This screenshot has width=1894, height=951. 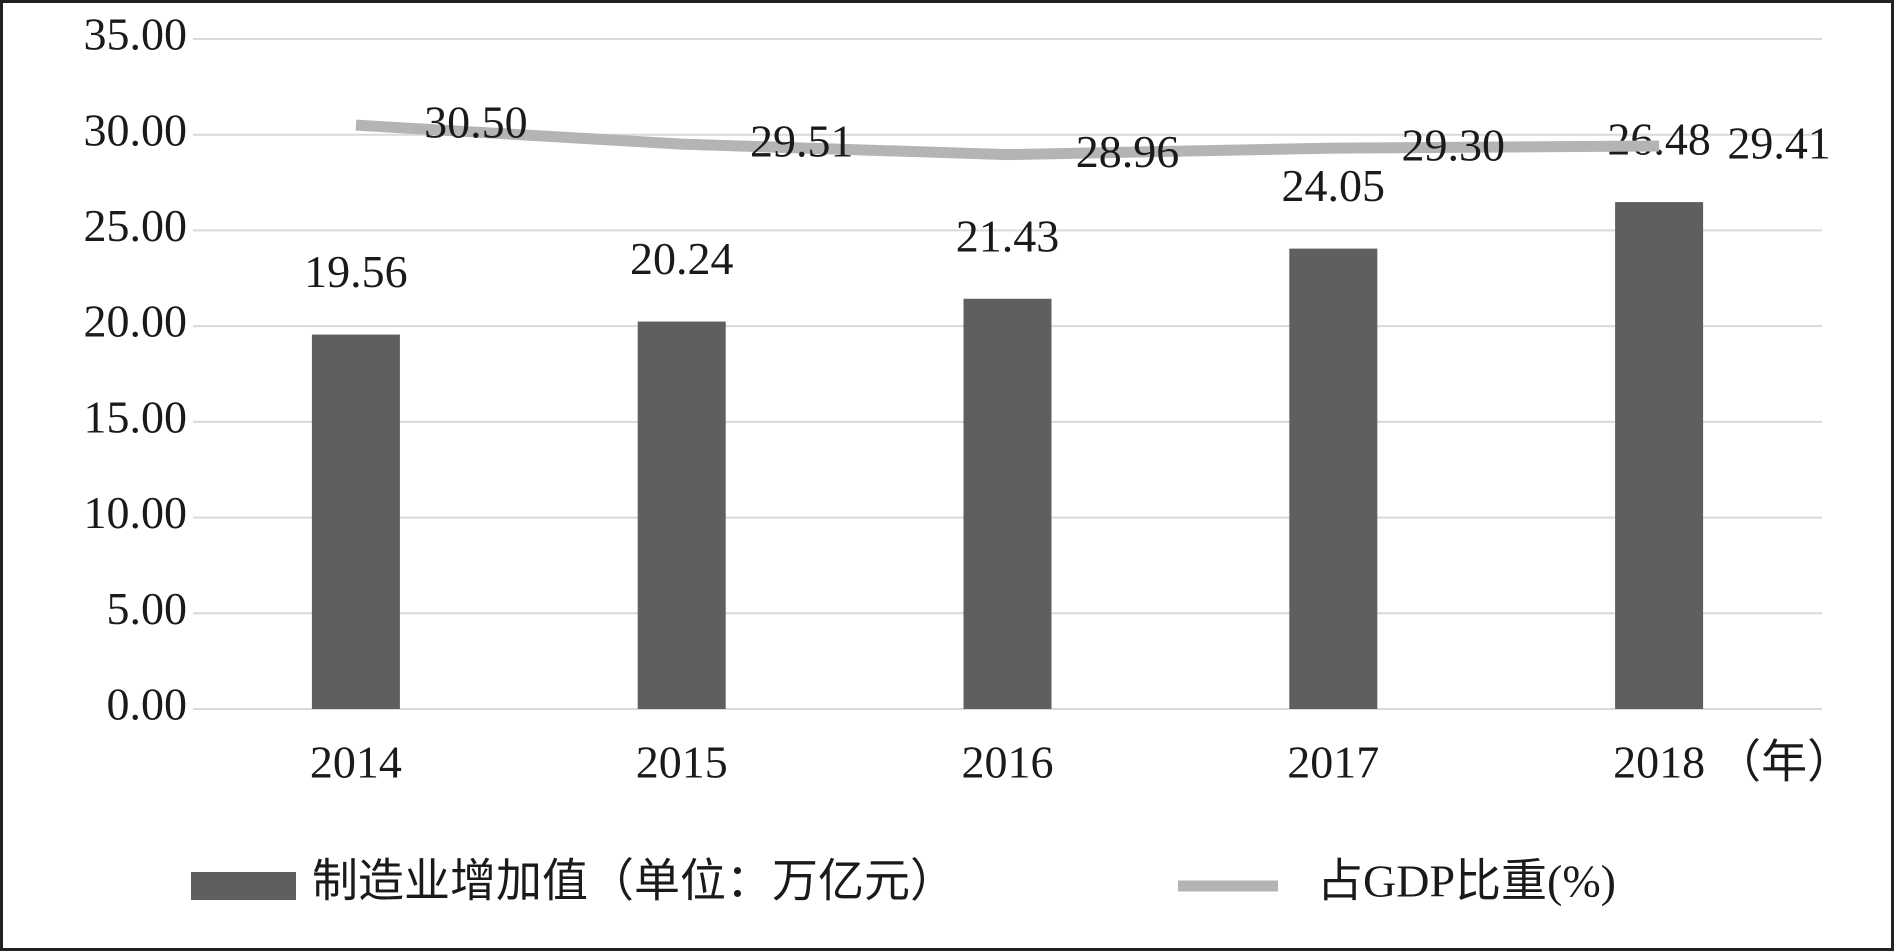 What do you see at coordinates (802, 141) in the screenshot?
I see `line-value-label: 29.51` at bounding box center [802, 141].